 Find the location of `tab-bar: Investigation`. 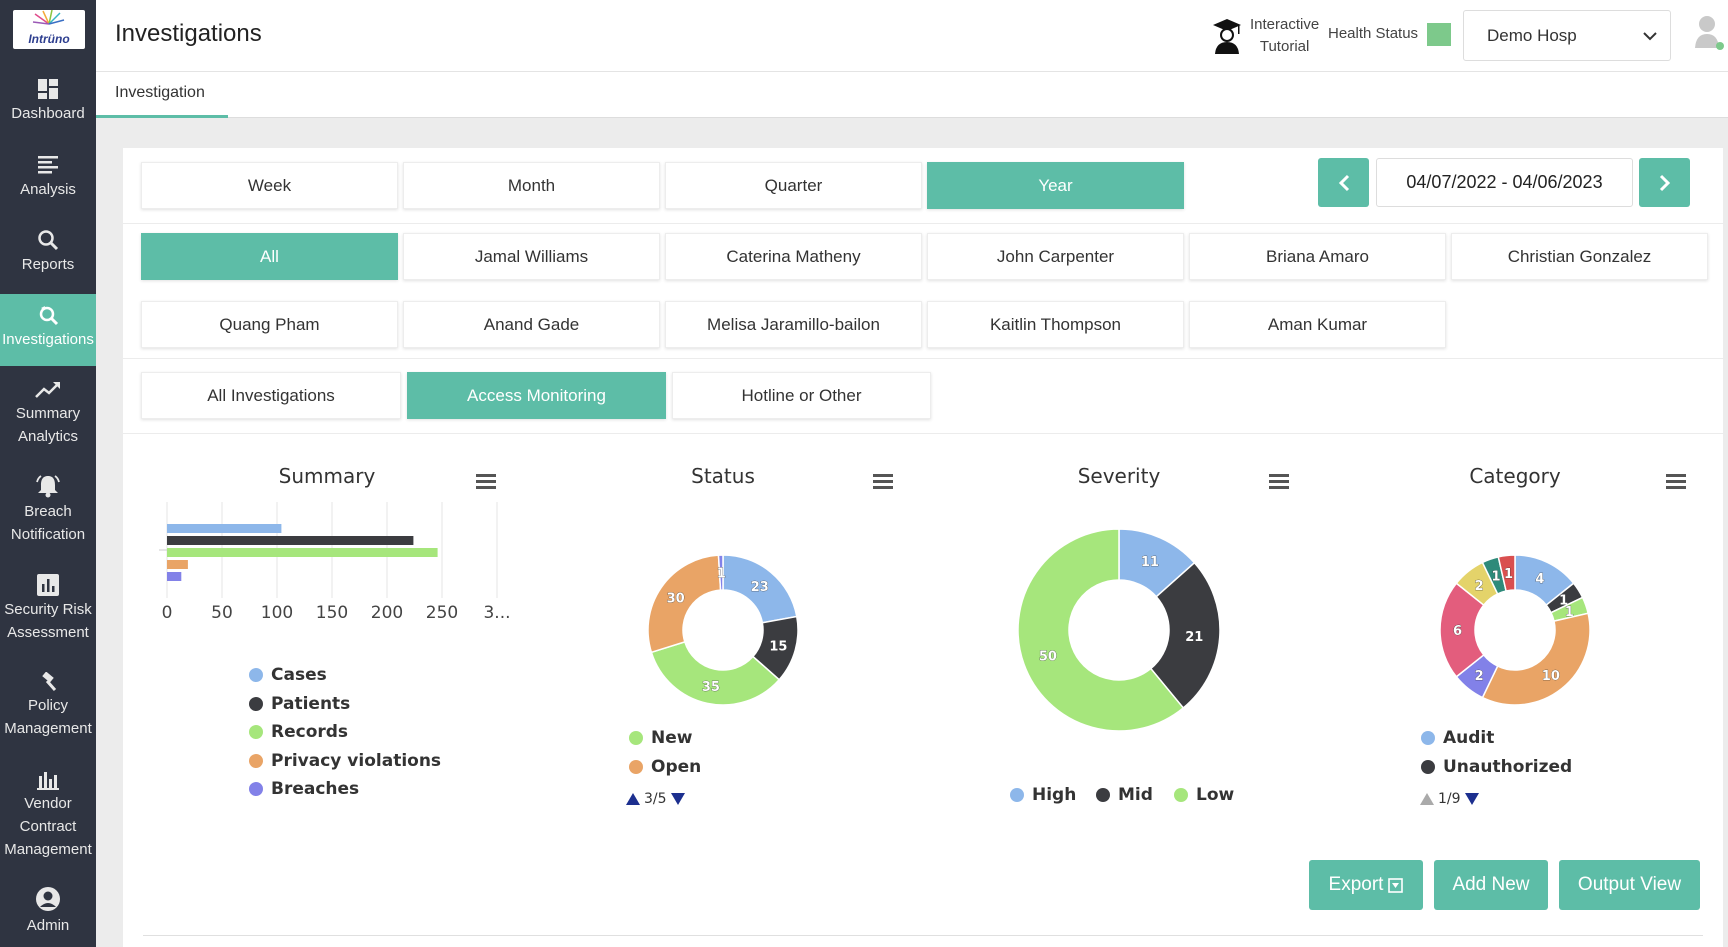

tab-bar: Investigation is located at coordinates (912, 95).